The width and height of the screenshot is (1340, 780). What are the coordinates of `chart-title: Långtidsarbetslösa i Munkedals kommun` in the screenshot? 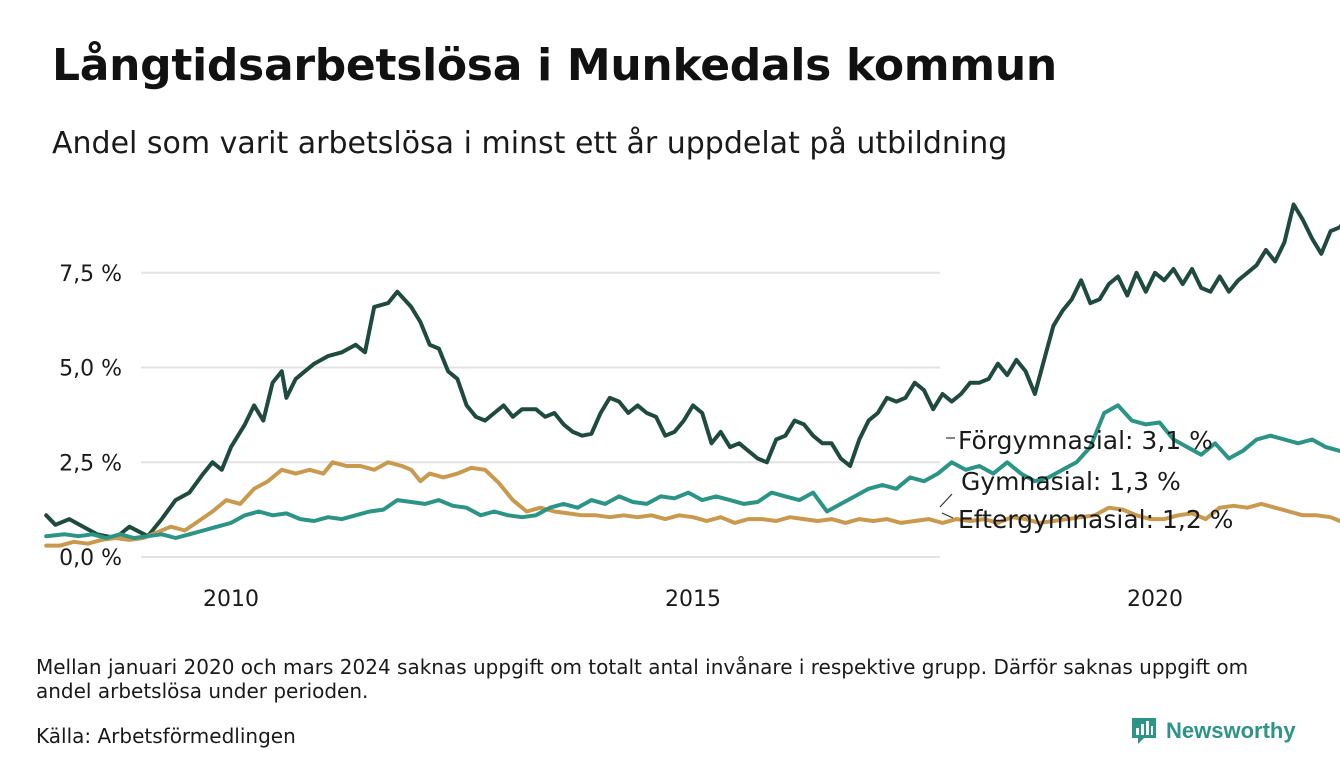 It's located at (554, 65).